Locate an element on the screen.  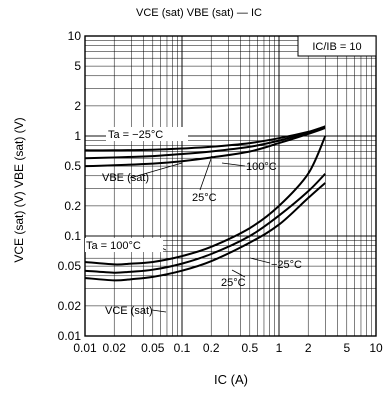
x-tick-label: 0.01 is located at coordinates (85, 348).